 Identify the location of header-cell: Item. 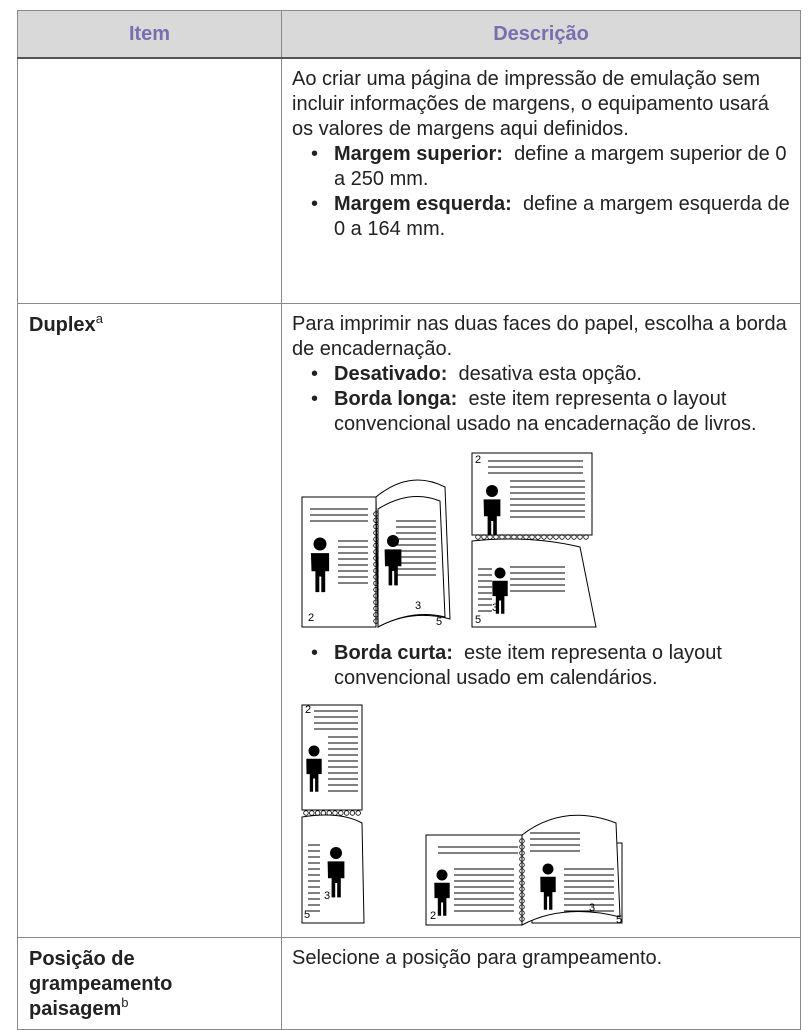
(149, 34).